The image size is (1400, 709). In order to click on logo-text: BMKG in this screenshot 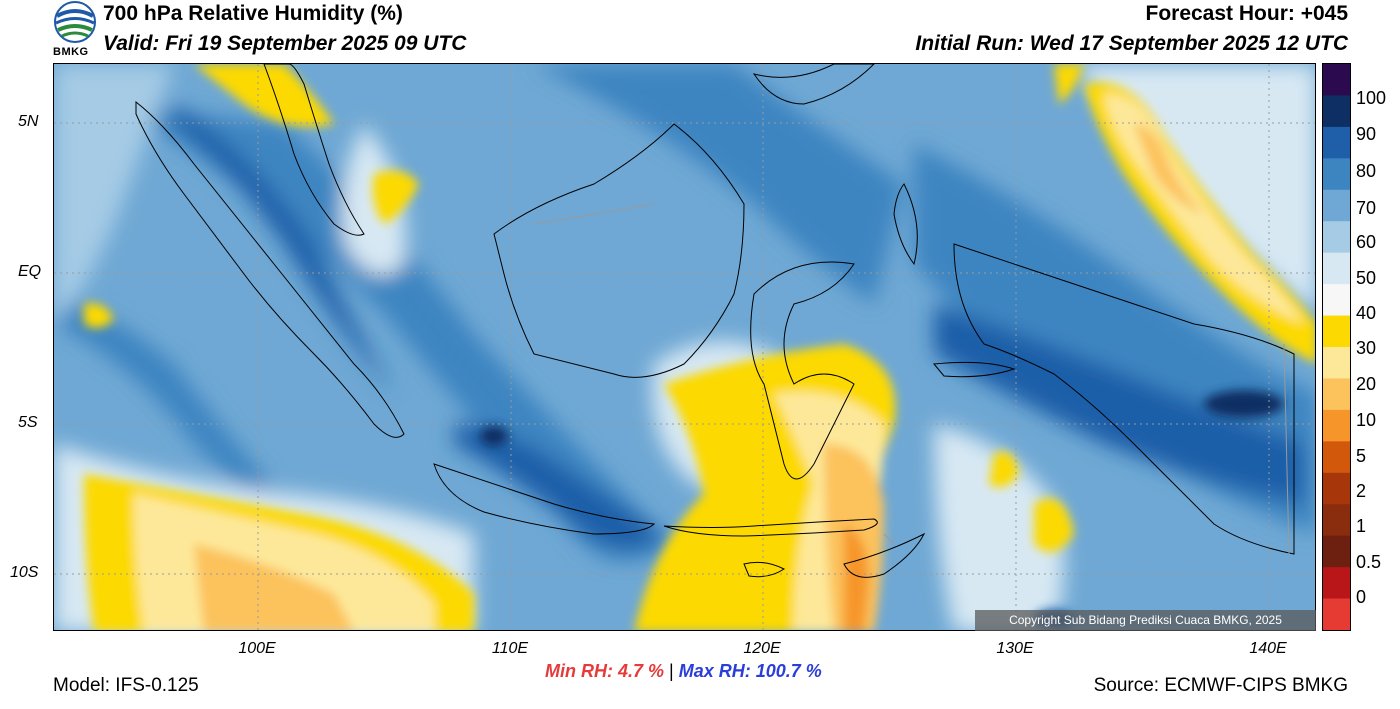, I will do `click(71, 52)`.